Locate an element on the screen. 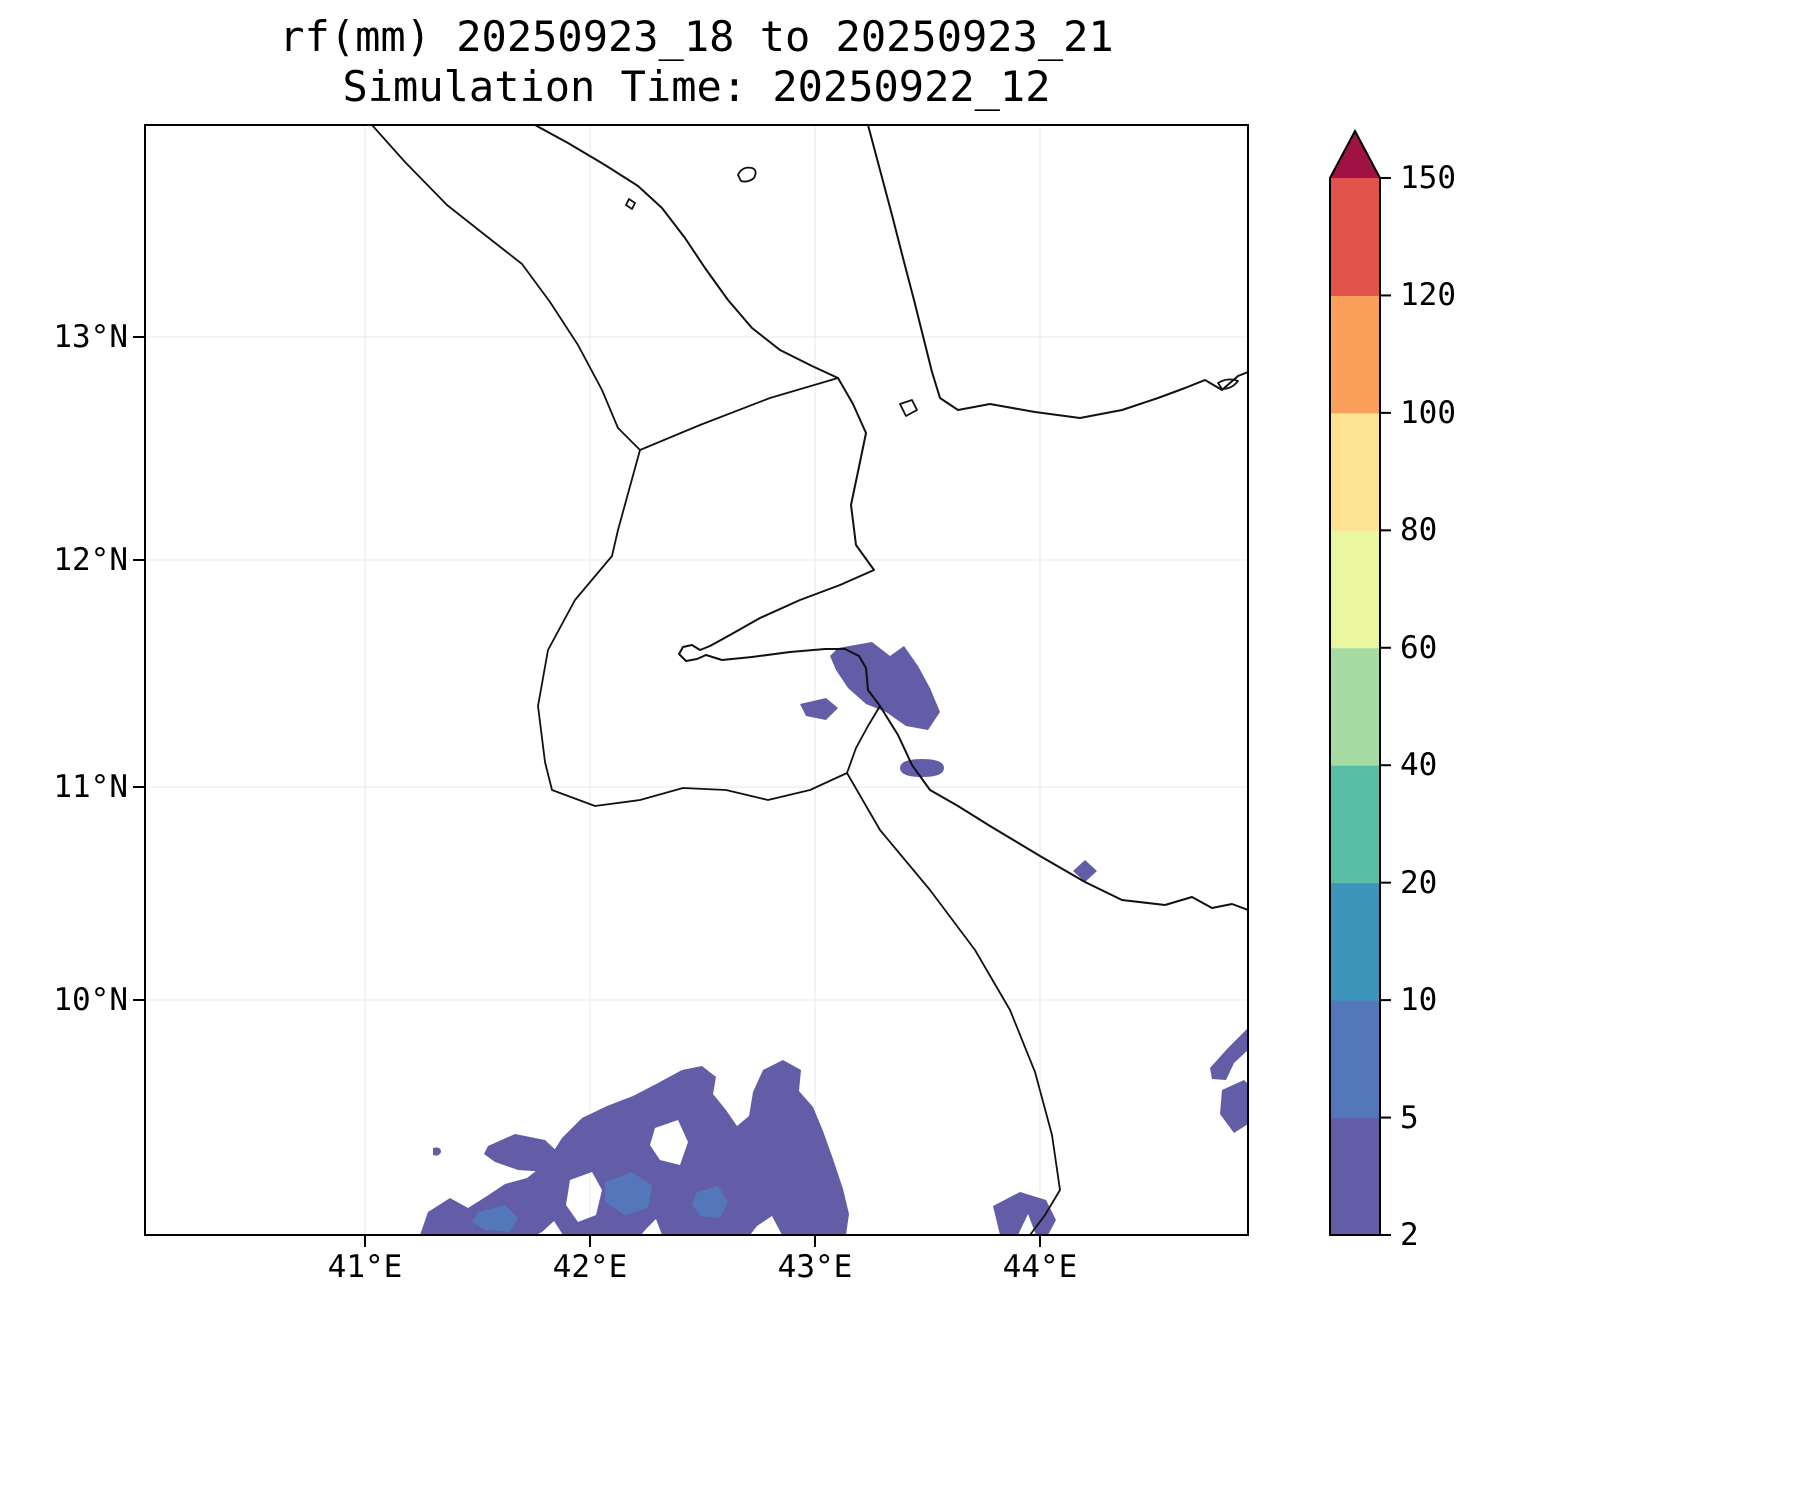  colorbar-tick-80: 80 is located at coordinates (1419, 530).